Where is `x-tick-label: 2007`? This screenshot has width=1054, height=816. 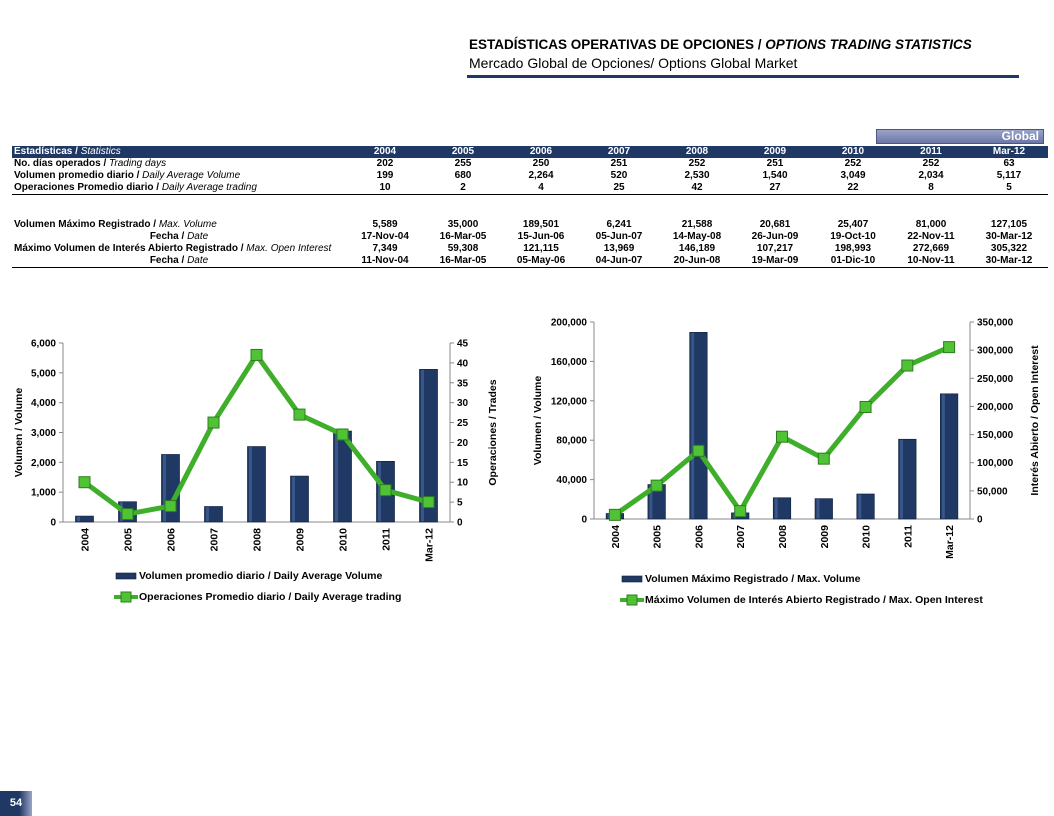
x-tick-label: 2007 is located at coordinates (215, 540).